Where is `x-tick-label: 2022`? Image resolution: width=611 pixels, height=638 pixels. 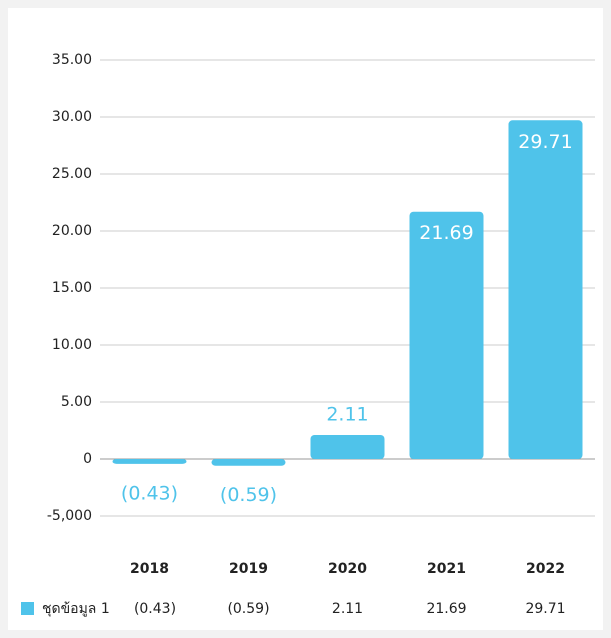 x-tick-label: 2022 is located at coordinates (545, 569).